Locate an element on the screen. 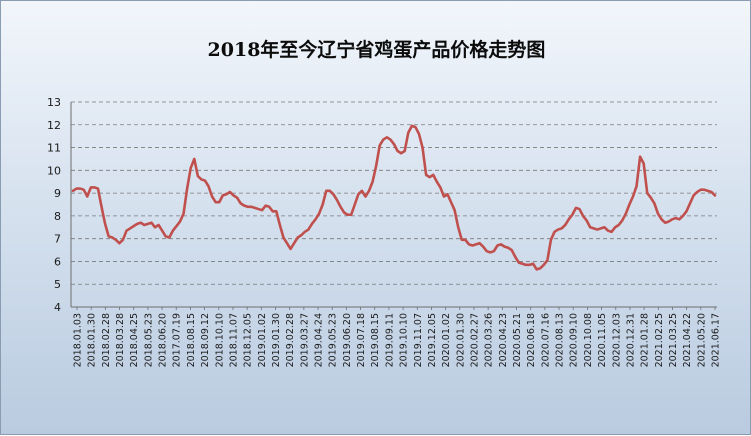 This screenshot has width=751, height=436. x-tick-label: 2019.05.23 is located at coordinates (333, 340).